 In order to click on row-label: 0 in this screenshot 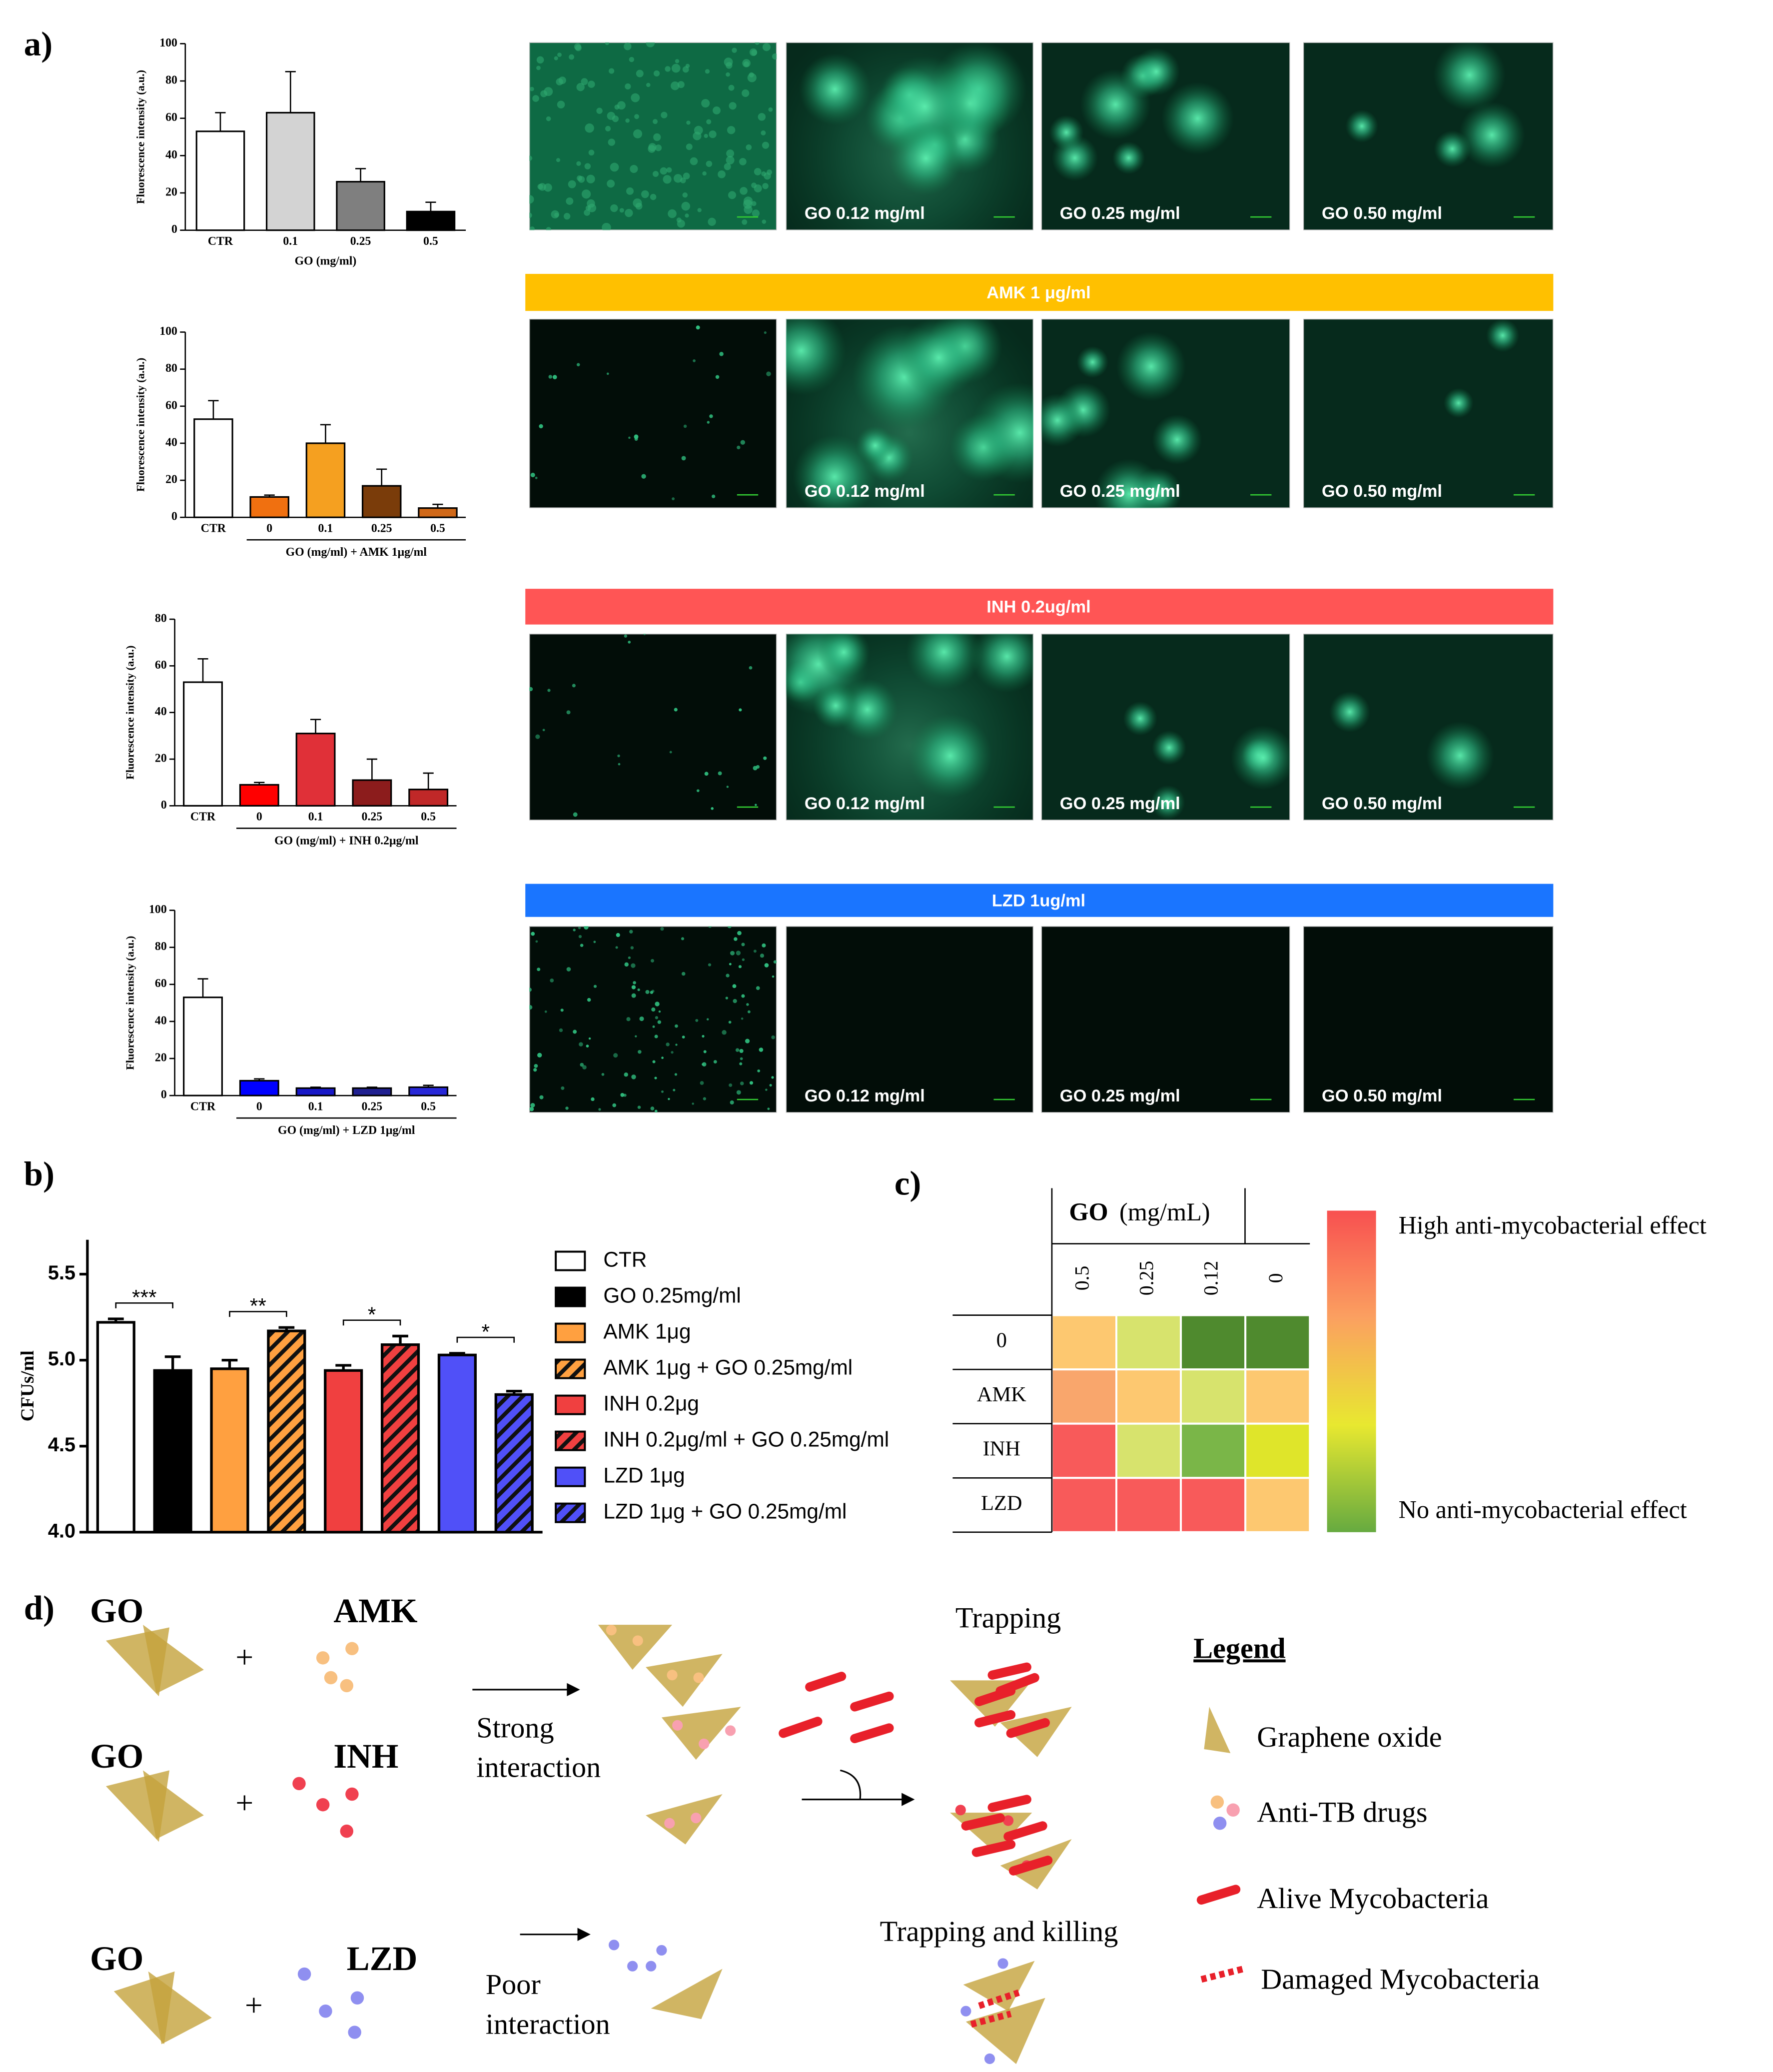, I will do `click(1001, 1340)`.